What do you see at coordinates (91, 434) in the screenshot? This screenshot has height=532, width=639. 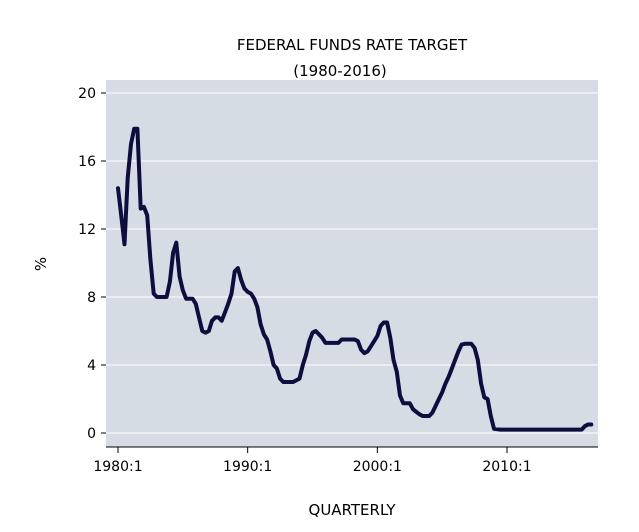 I see `y-tick-label: 0` at bounding box center [91, 434].